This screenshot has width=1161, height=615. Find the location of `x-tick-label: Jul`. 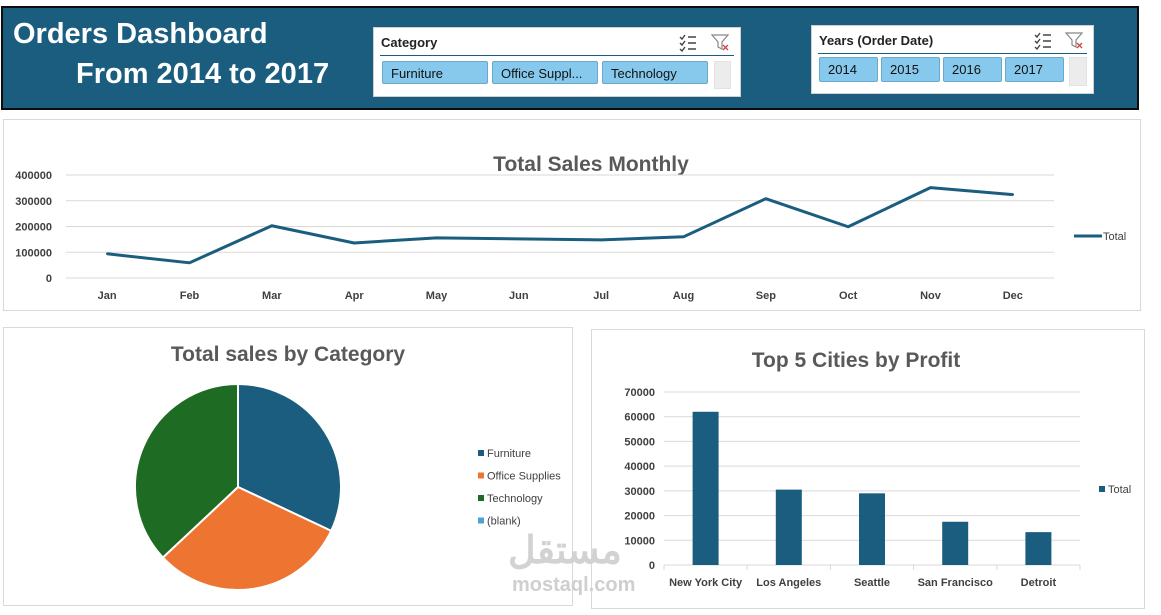

x-tick-label: Jul is located at coordinates (601, 296).